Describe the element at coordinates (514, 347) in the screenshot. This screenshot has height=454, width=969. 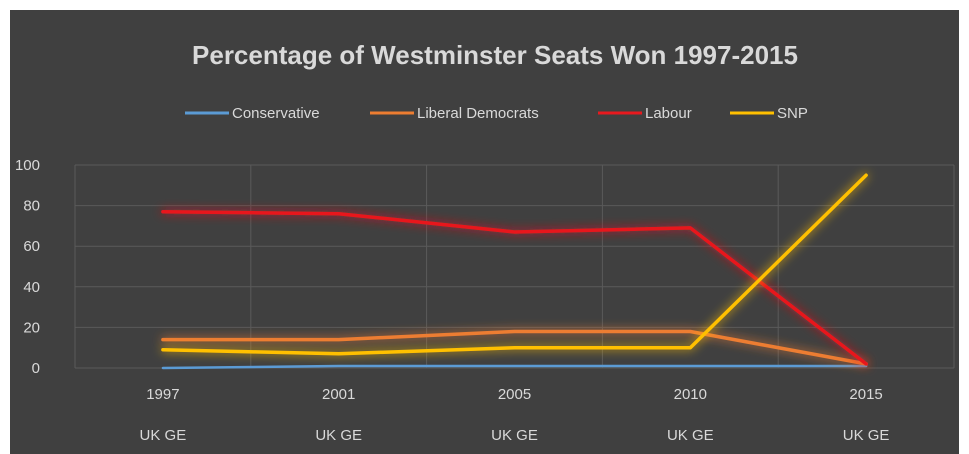
I see `series-line-liberal-democrats` at that location.